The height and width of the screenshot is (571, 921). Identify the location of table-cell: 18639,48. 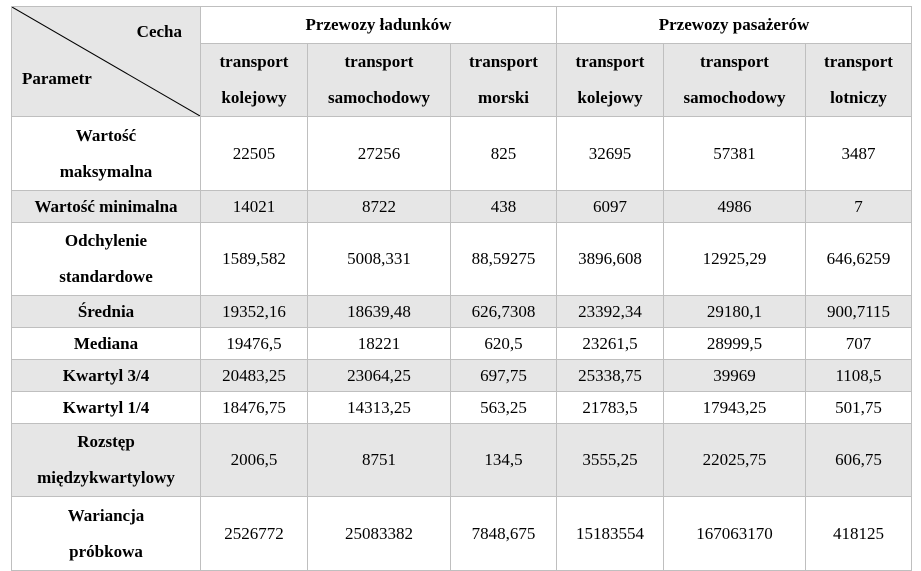
(379, 311).